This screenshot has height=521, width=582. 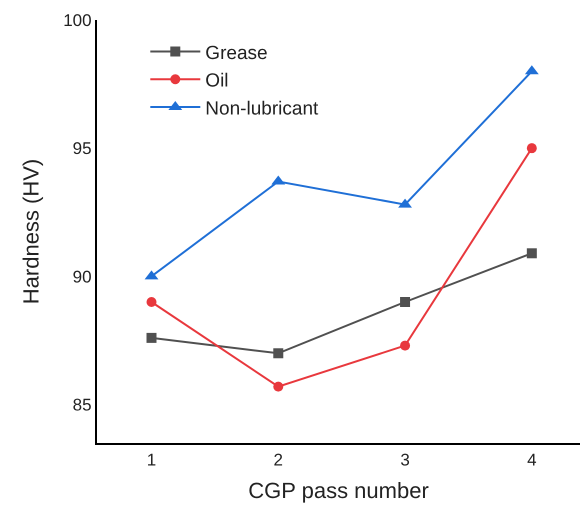 I want to click on y-tick-label: 90, so click(x=82, y=276).